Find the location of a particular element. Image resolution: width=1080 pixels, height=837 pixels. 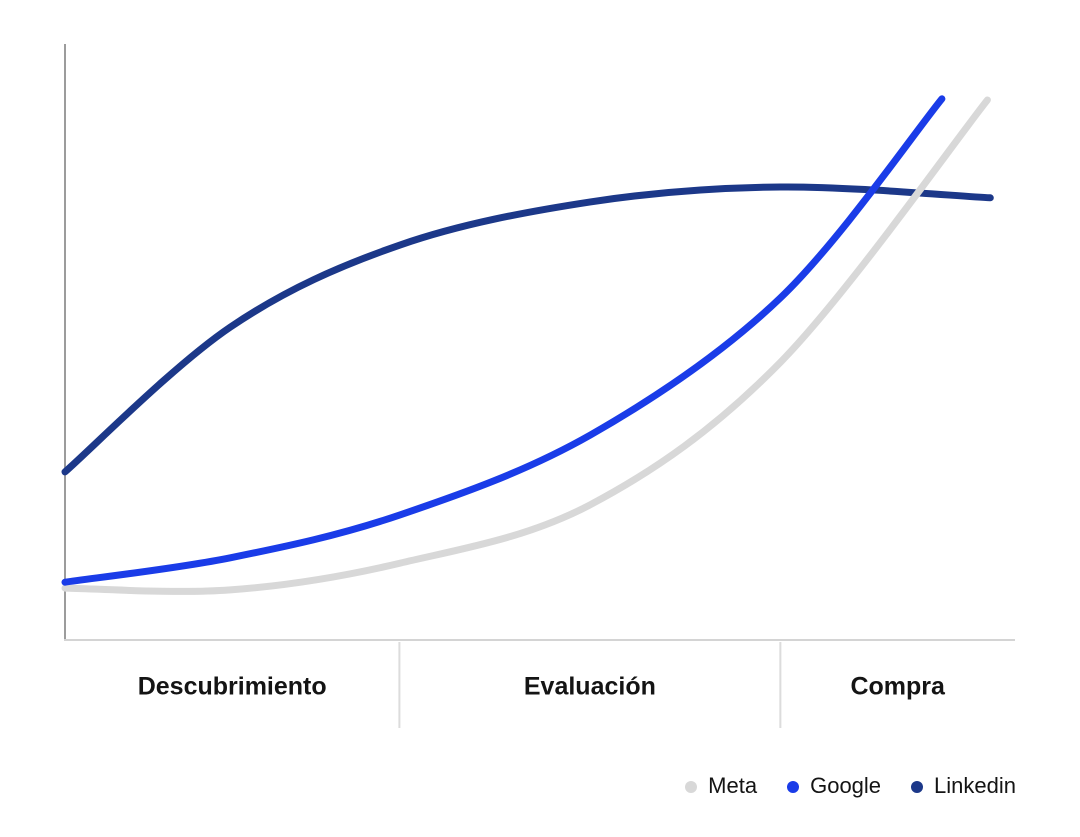

legend-dot-meta-icon is located at coordinates (691, 787).